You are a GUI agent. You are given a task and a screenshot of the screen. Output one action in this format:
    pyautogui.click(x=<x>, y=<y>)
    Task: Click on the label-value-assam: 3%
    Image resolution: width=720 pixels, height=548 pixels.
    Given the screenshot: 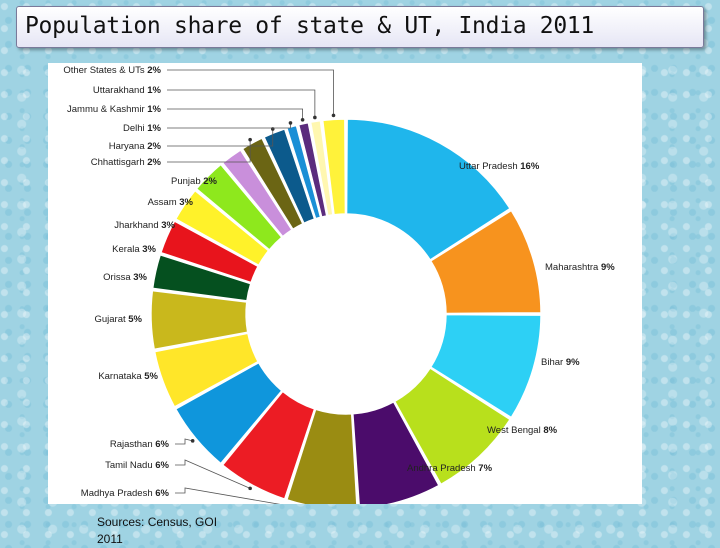 What is the action you would take?
    pyautogui.click(x=186, y=202)
    